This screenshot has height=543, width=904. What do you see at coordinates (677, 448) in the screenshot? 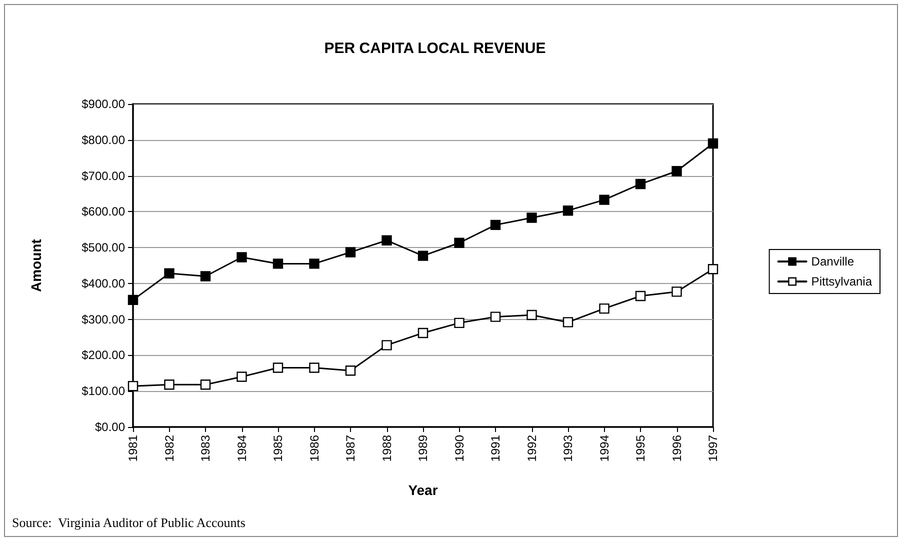
I see `x-tick-label: 1996` at bounding box center [677, 448].